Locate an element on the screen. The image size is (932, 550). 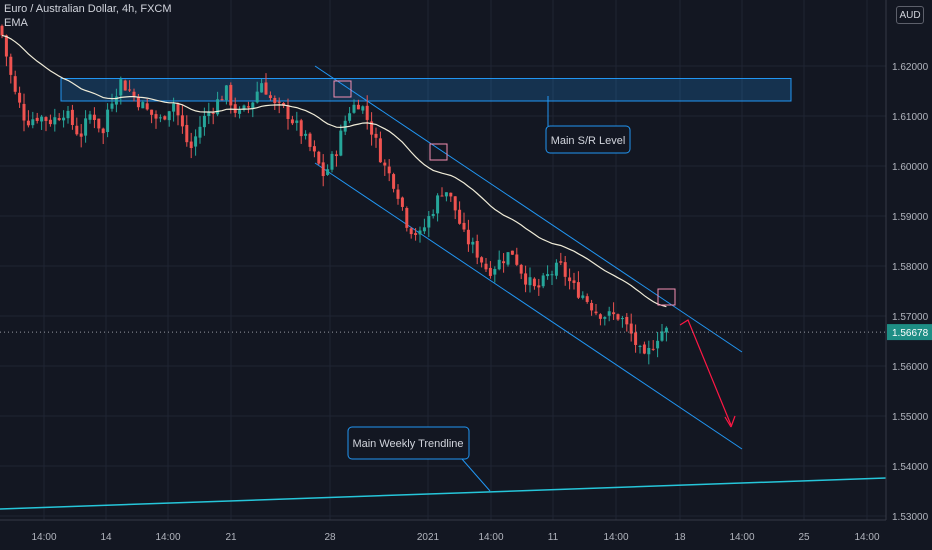
price-tick-label: 1.59000 is located at coordinates (910, 217).